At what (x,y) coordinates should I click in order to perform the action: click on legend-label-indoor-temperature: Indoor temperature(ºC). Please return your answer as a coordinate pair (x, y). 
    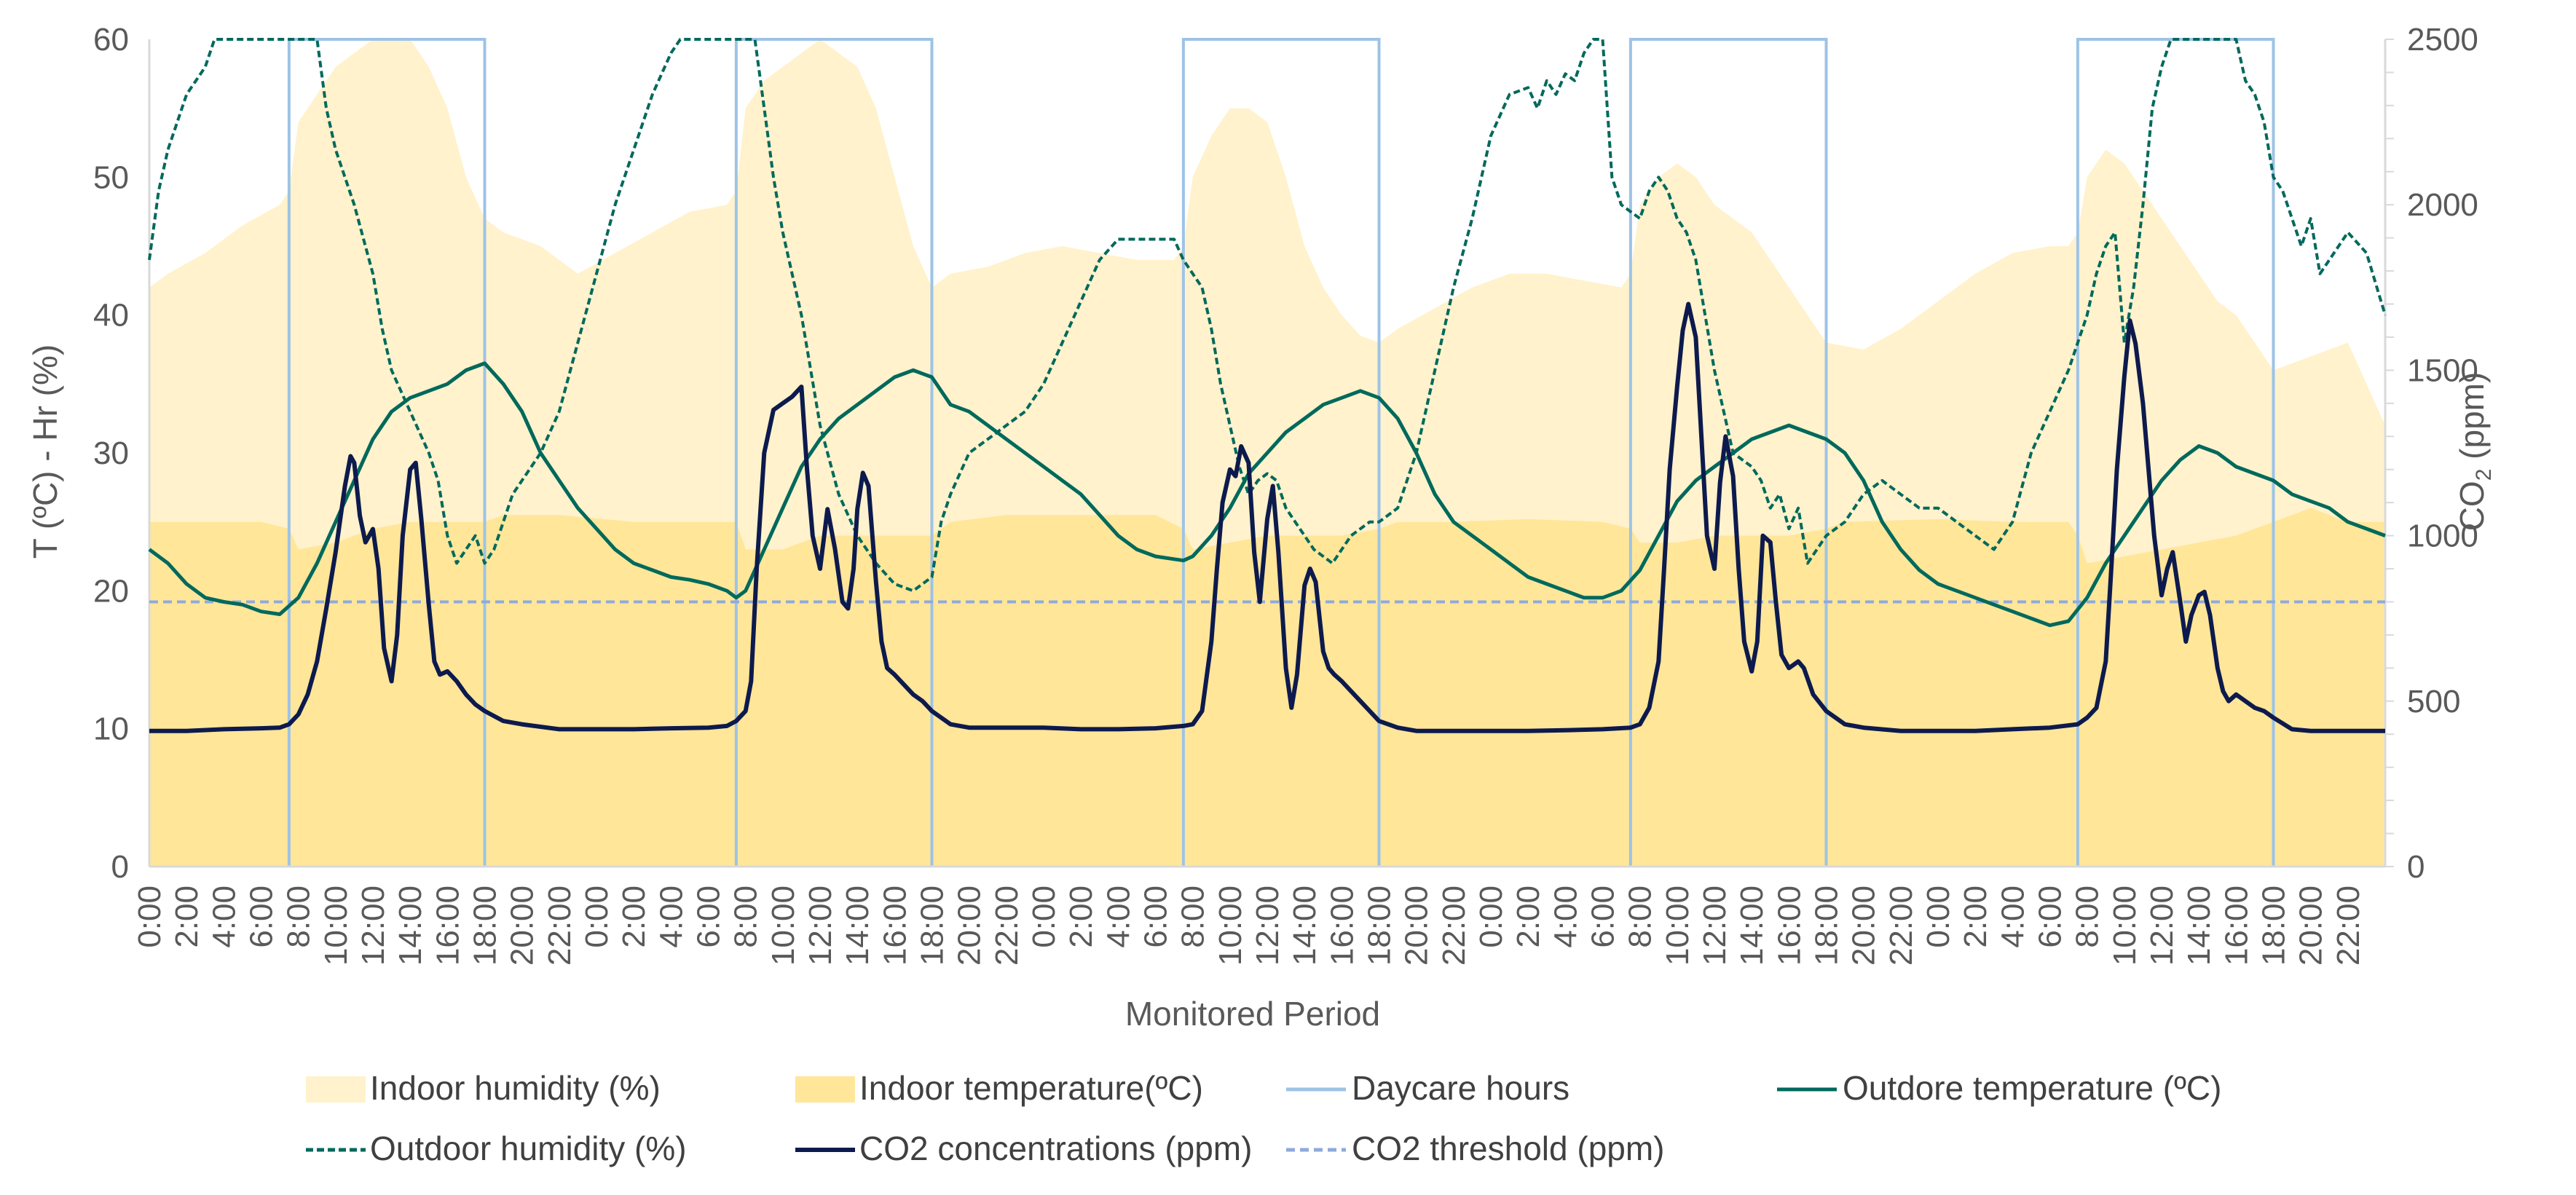
    Looking at the image, I should click on (1031, 1088).